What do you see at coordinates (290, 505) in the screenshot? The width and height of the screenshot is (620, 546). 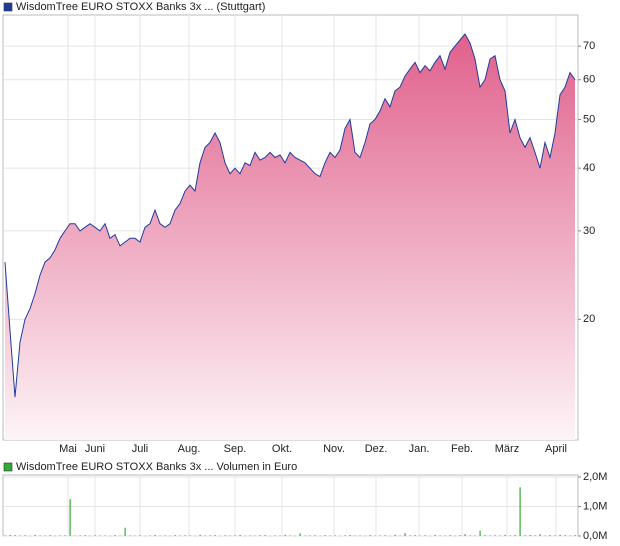 I see `plot-frame` at bounding box center [290, 505].